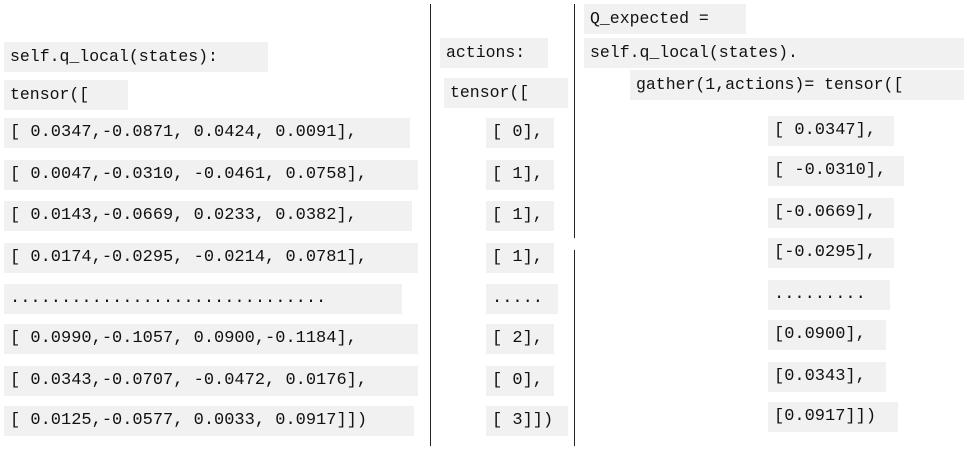  I want to click on q-expected-row: [ 0.0347],, so click(831, 131).